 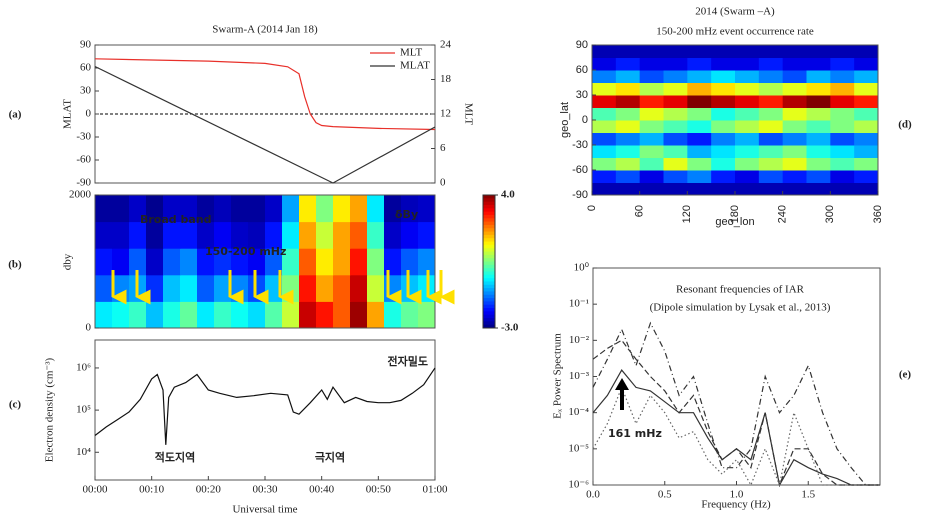 I want to click on annotation: 150-200 mHz, so click(x=245, y=251).